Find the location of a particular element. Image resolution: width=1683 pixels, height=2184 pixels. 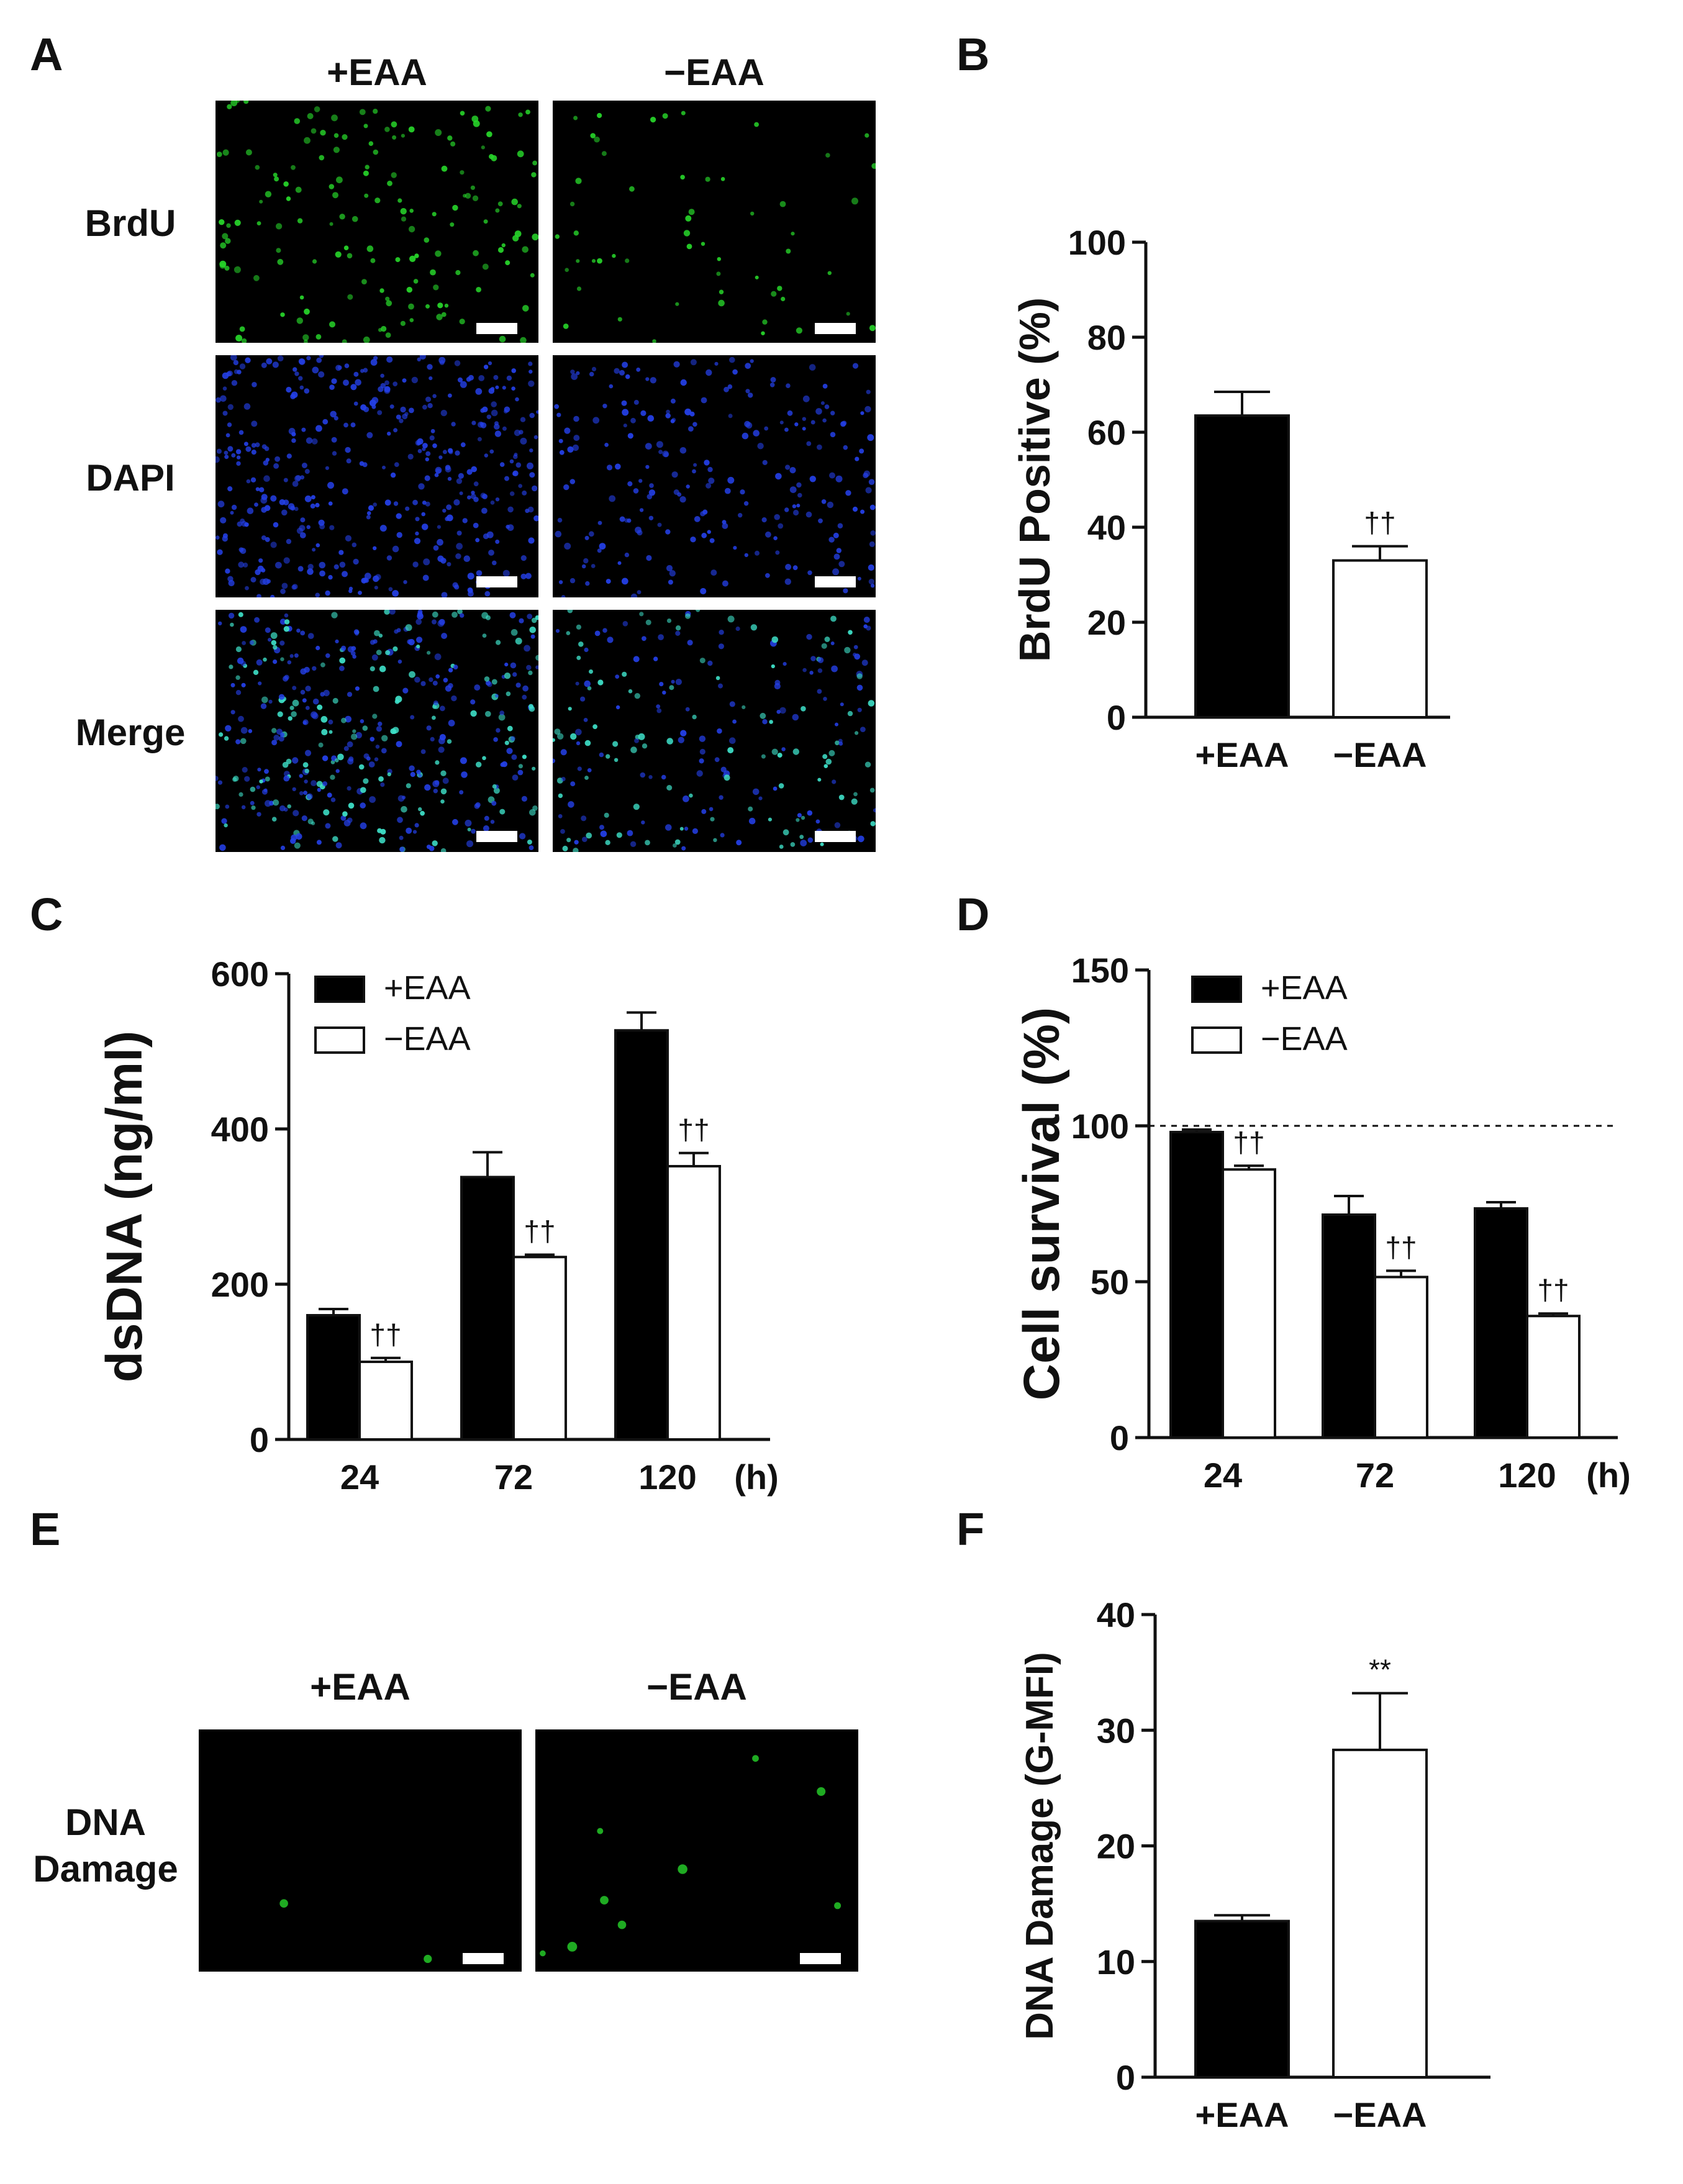

y-tick-label: 0 is located at coordinates (259, 1439).